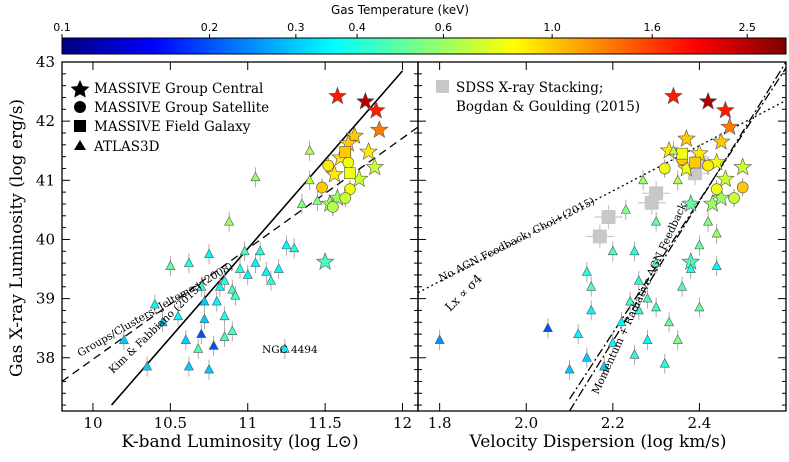  I want to click on y-tick-label: 42, so click(45, 121).